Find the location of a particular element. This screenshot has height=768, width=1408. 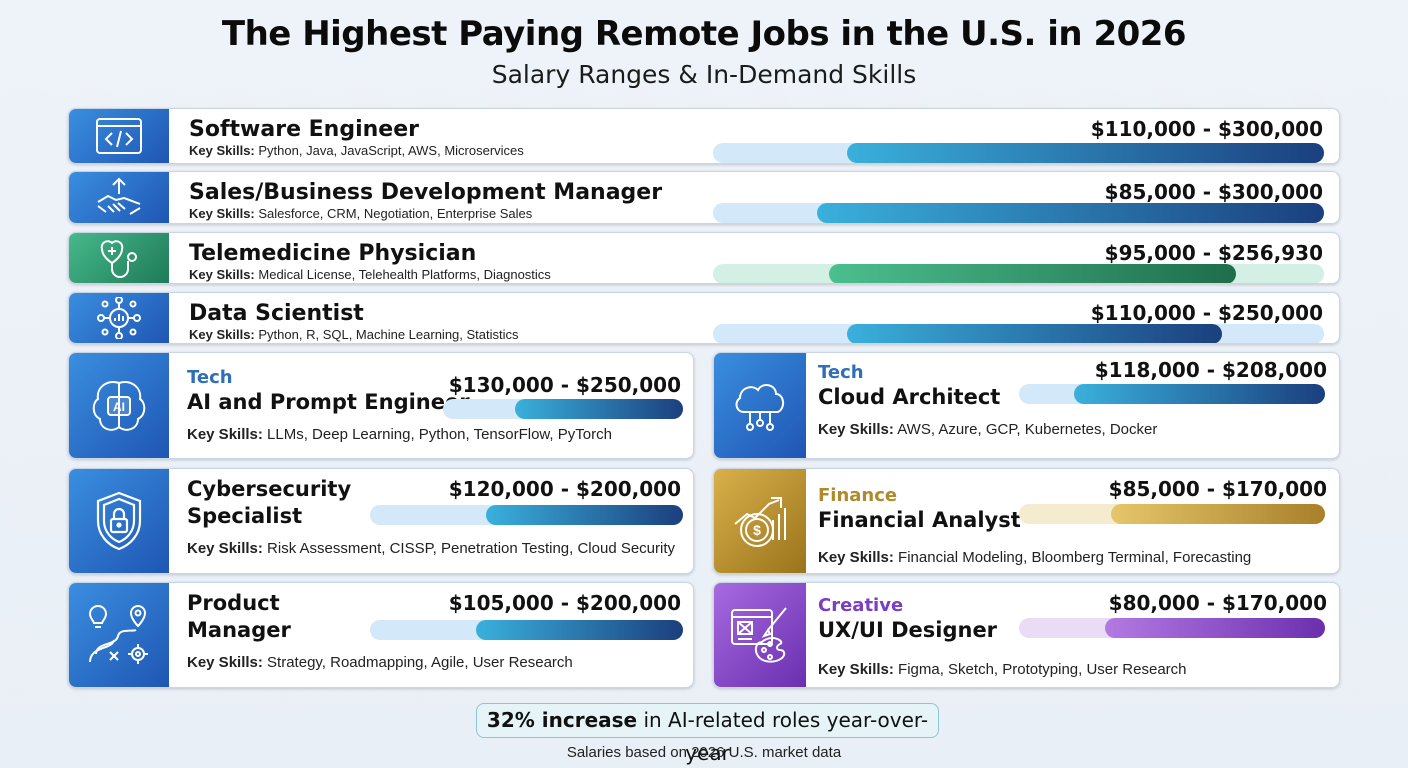

job-salary: $85,000 - $300,000 is located at coordinates (1213, 192).